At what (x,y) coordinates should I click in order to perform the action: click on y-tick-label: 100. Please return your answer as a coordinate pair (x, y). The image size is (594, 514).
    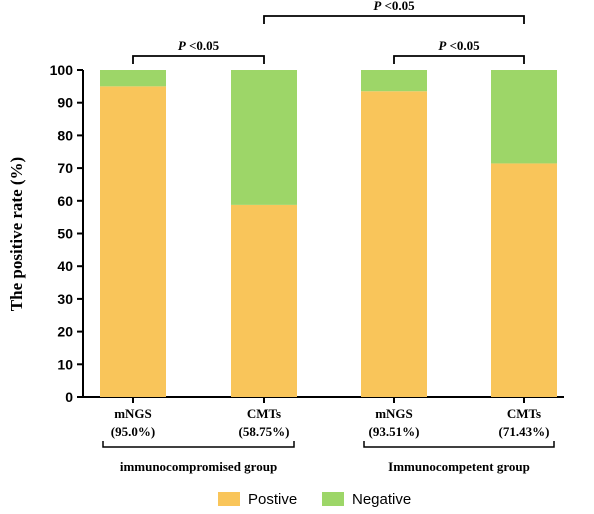
    Looking at the image, I should click on (62, 70).